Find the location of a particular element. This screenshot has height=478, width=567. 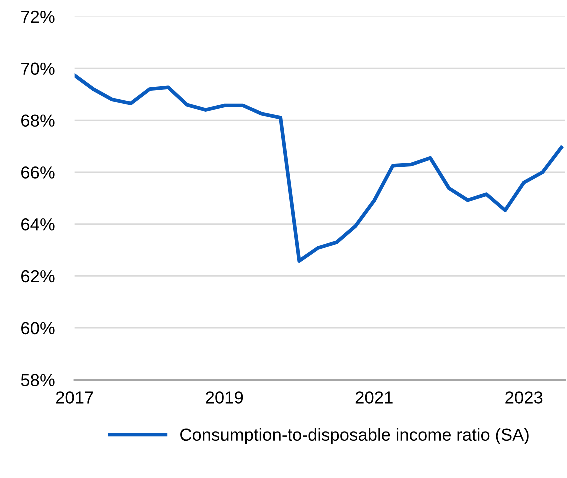

x-tick-label: 2019 is located at coordinates (225, 398).